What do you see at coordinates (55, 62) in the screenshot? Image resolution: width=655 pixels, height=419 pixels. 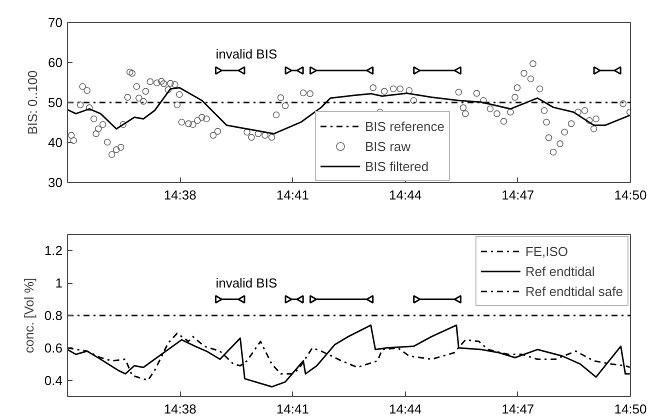 I see `y-tick-label: 60` at bounding box center [55, 62].